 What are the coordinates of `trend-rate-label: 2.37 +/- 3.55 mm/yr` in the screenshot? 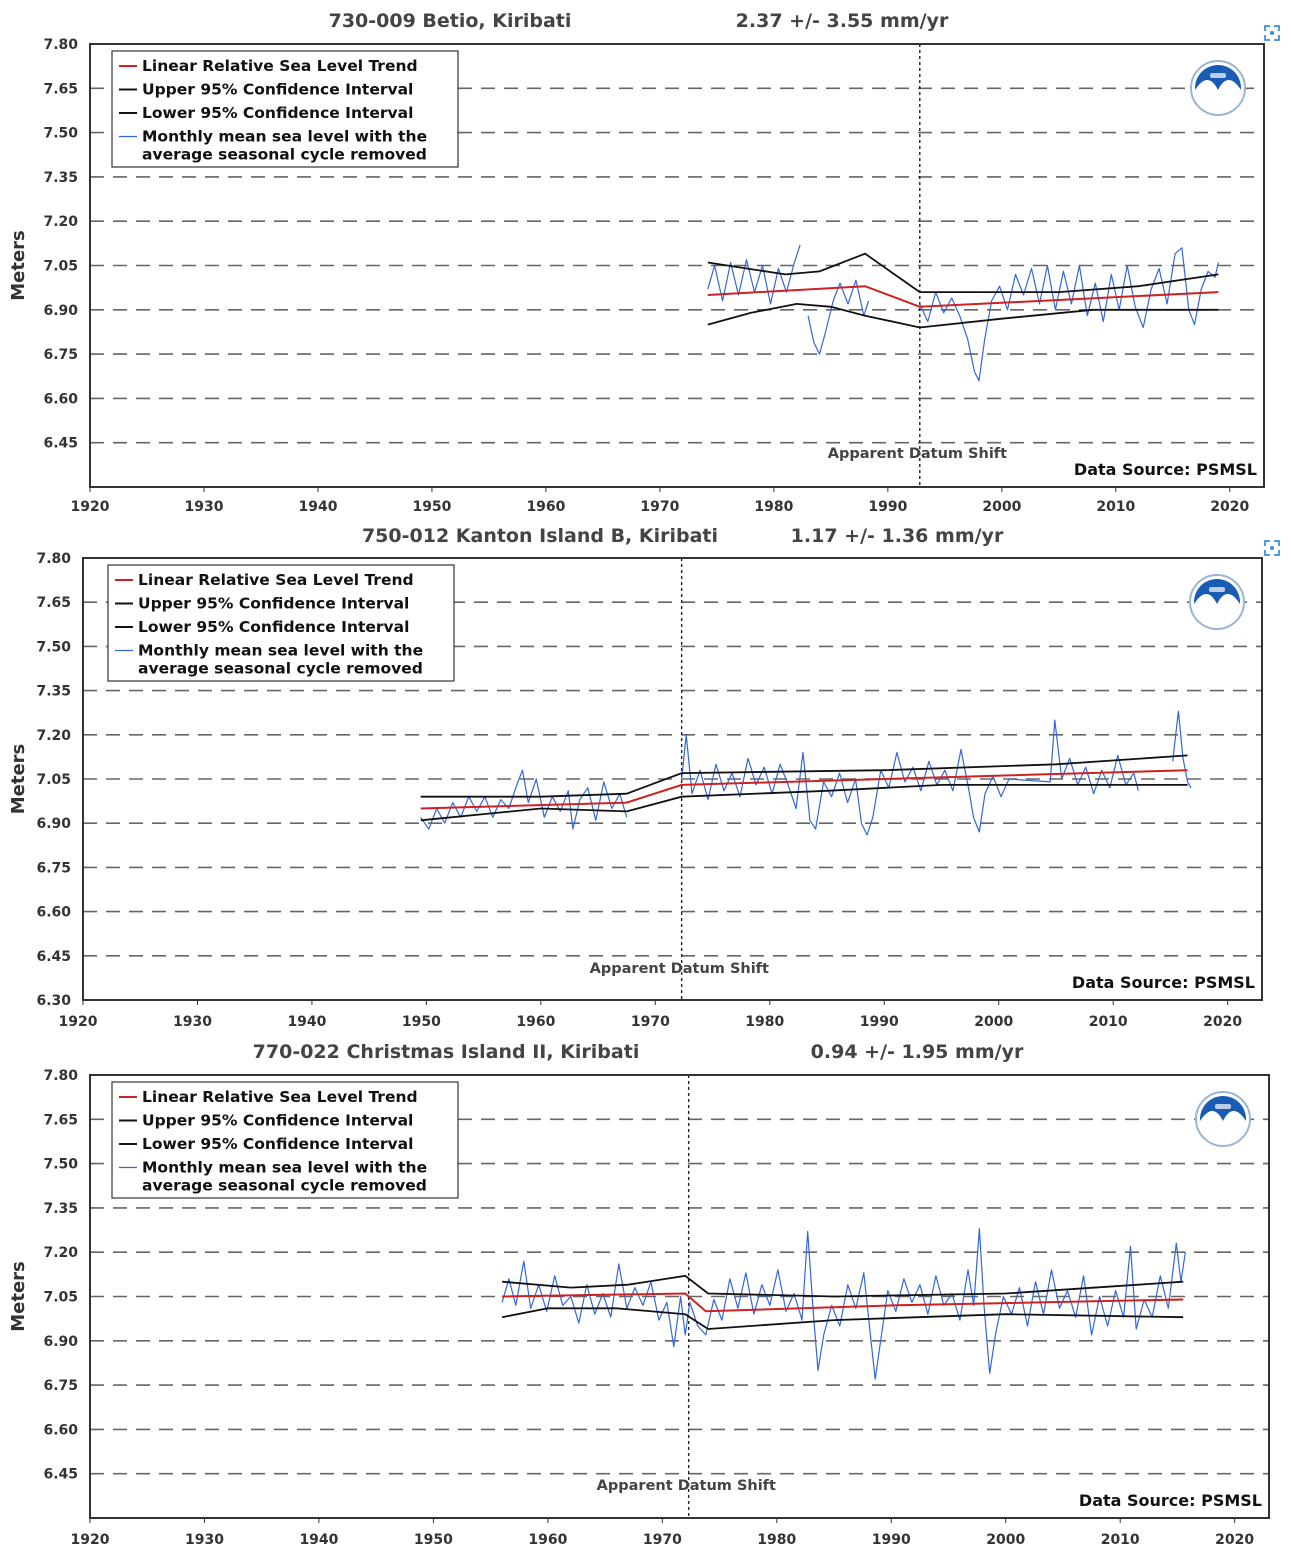 It's located at (842, 21).